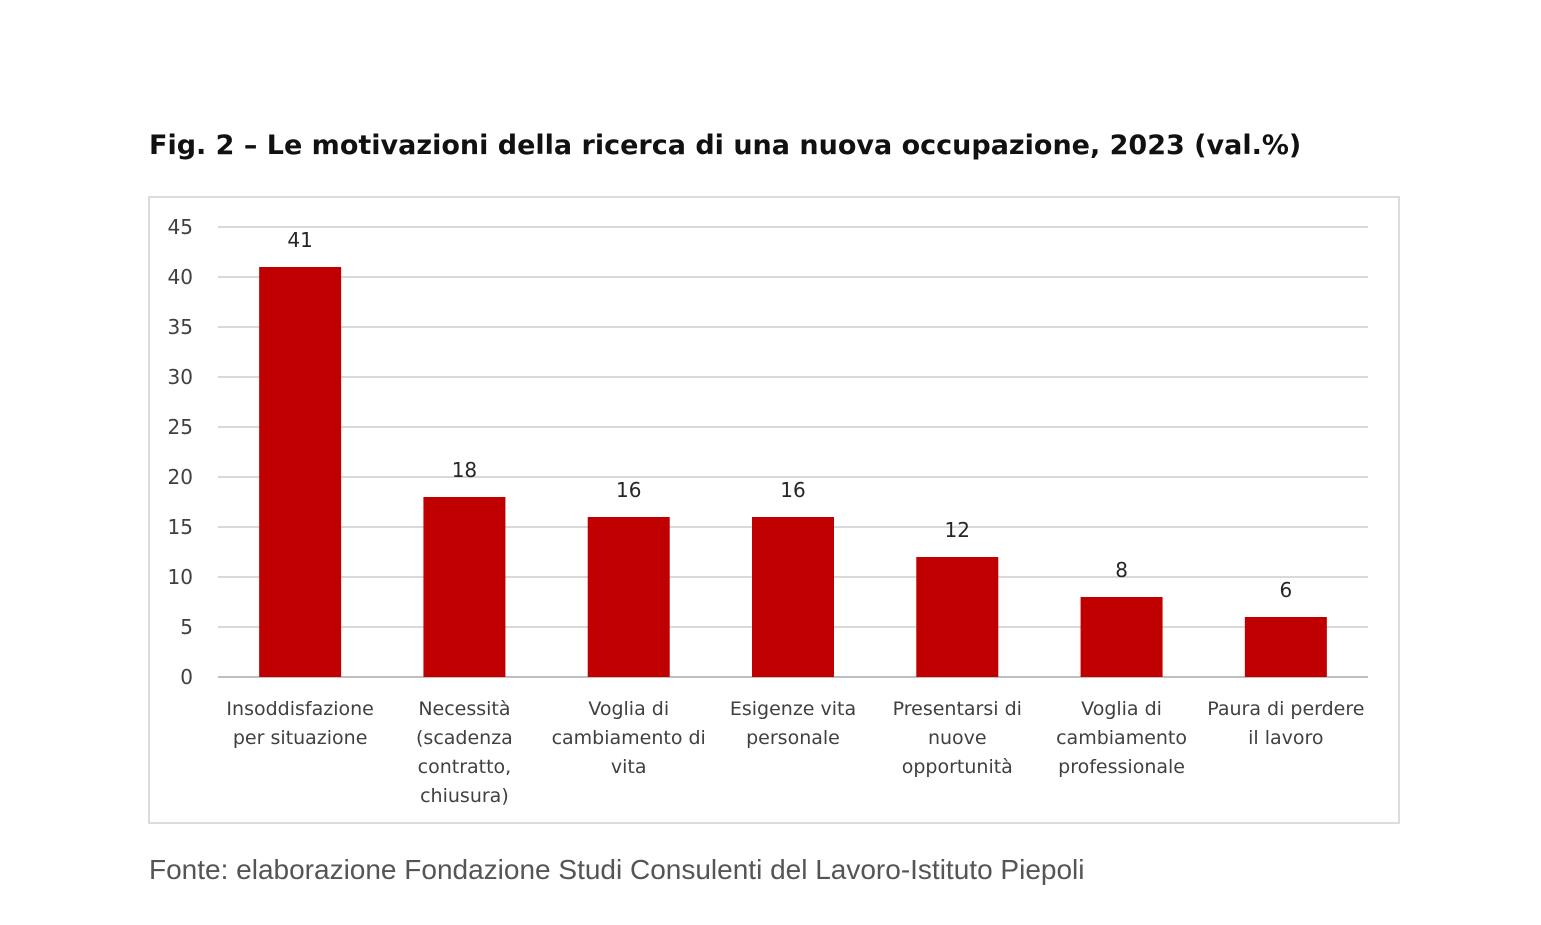 The width and height of the screenshot is (1541, 925). I want to click on y-tick-label: 15, so click(180, 527).